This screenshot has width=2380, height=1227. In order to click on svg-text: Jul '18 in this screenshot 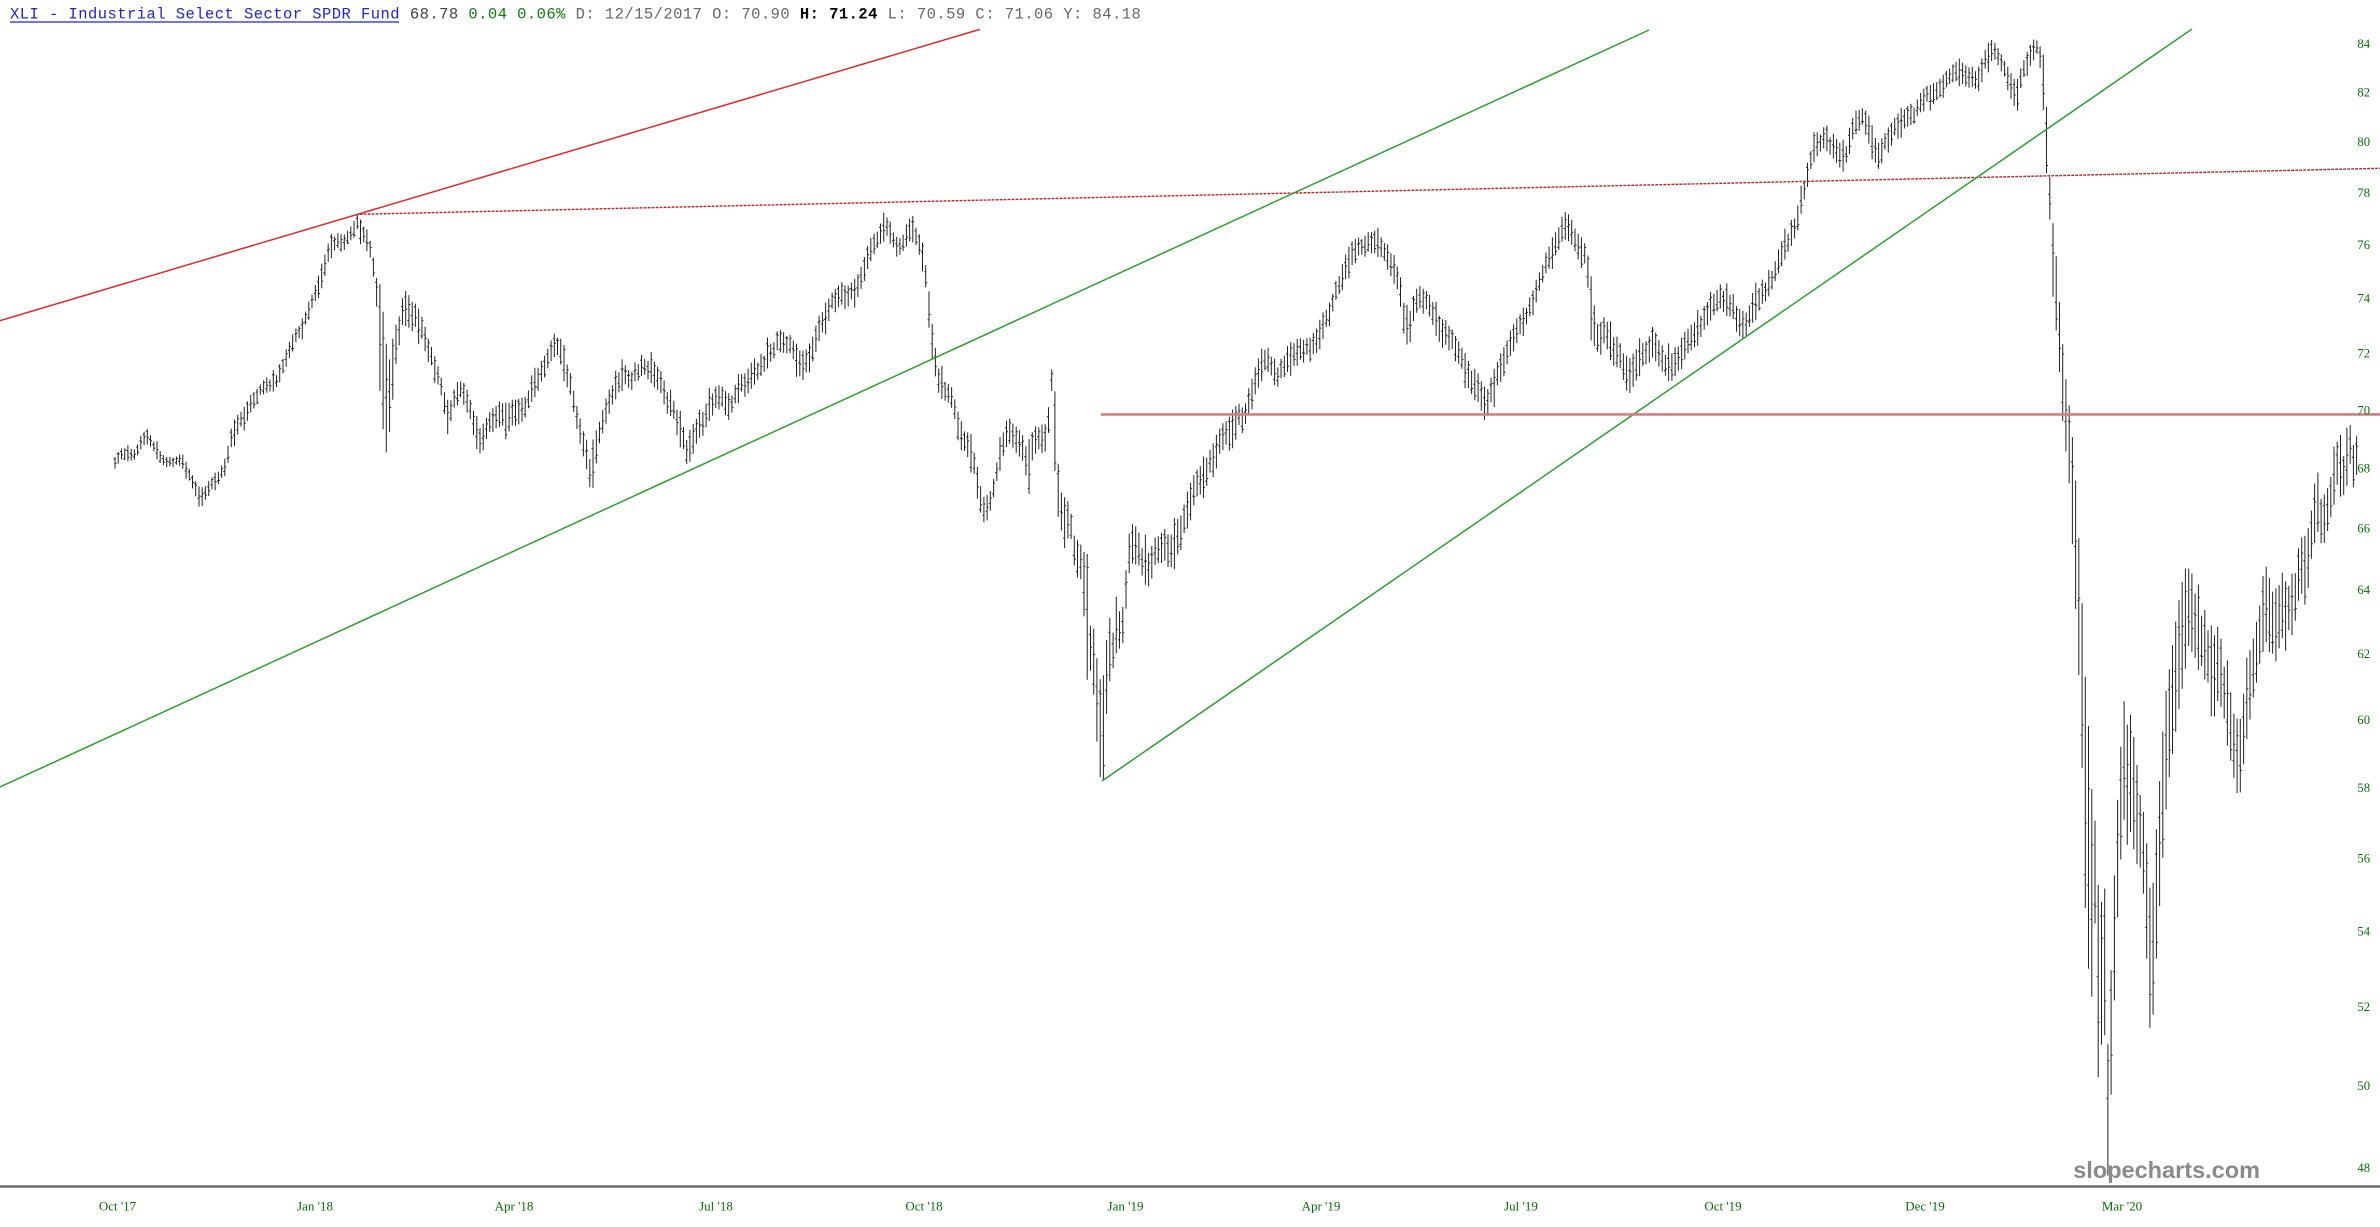, I will do `click(716, 1206)`.